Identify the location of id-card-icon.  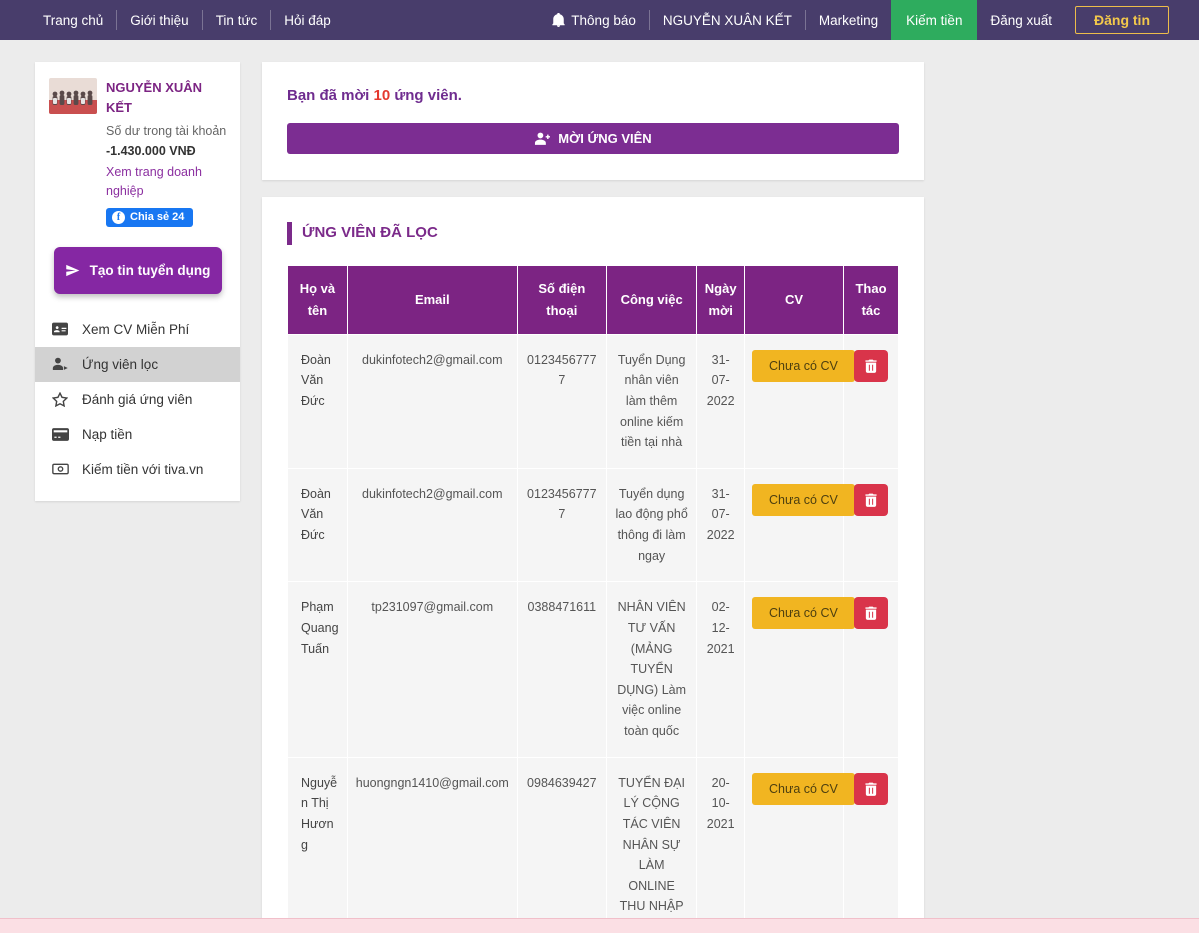
(60, 329).